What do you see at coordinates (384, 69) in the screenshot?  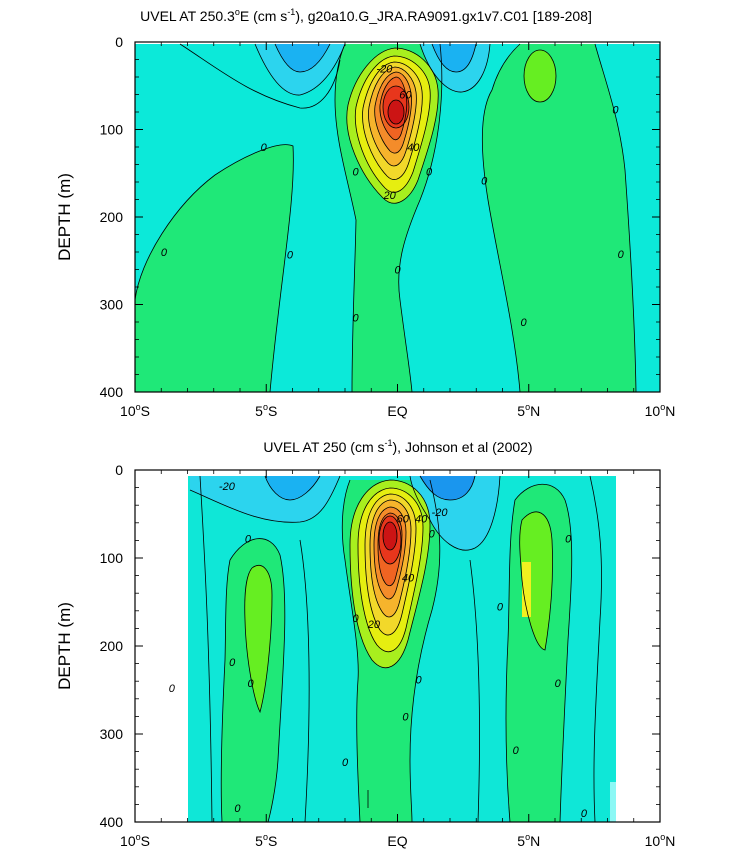 I see `model-contour-label: -20` at bounding box center [384, 69].